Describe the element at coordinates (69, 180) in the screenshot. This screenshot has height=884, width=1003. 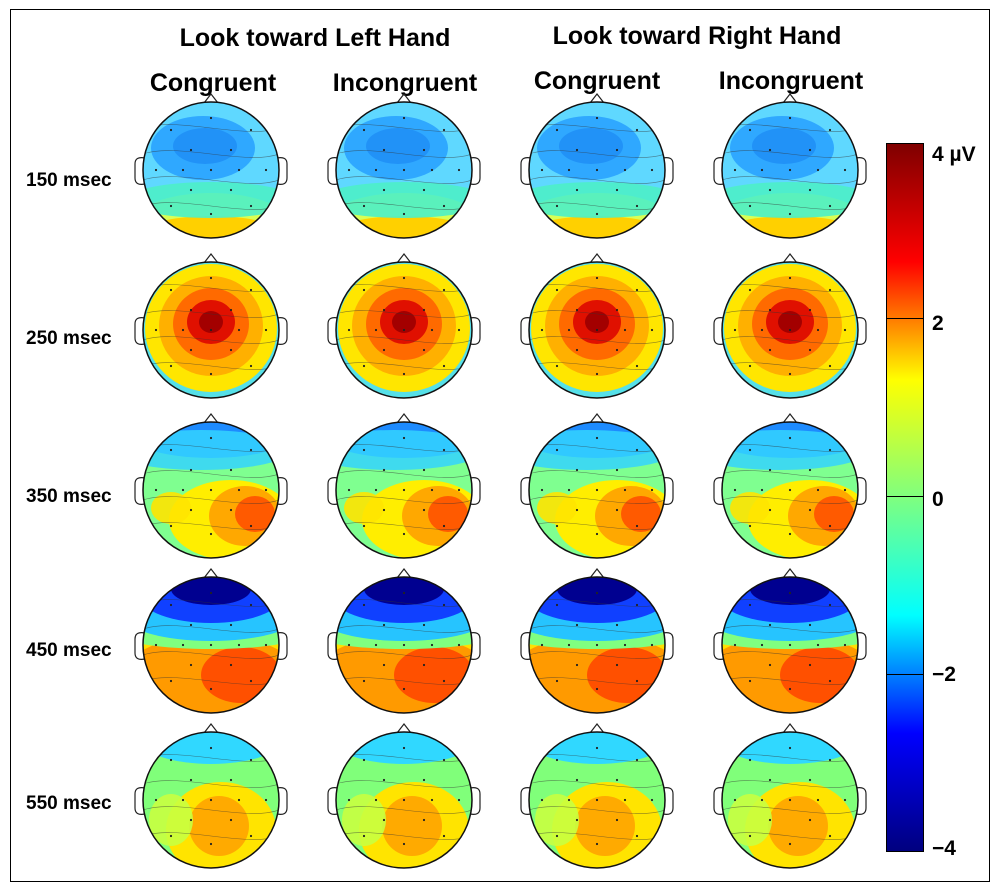
I see `row-label-150: 150 msec` at that location.